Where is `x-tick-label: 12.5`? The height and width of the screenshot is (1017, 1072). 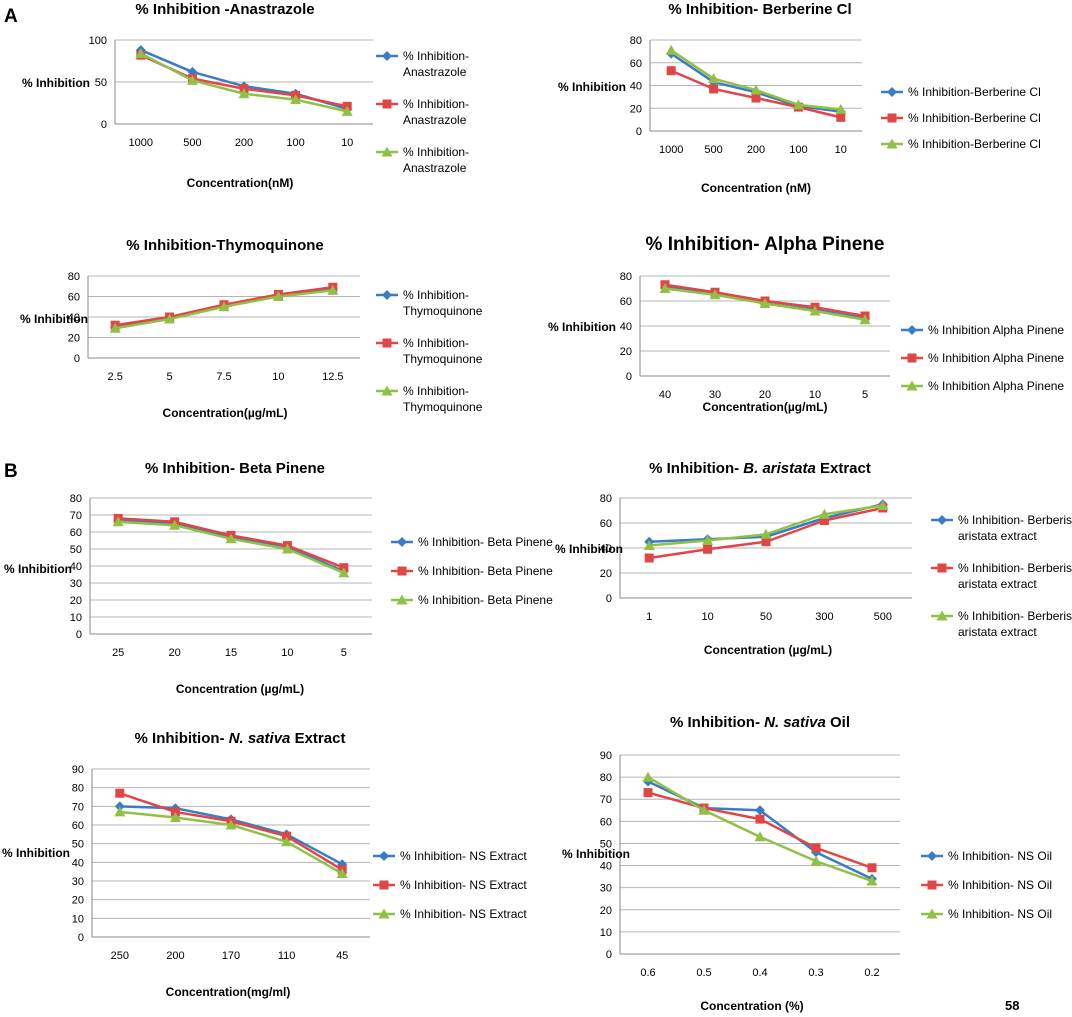
x-tick-label: 12.5 is located at coordinates (332, 377).